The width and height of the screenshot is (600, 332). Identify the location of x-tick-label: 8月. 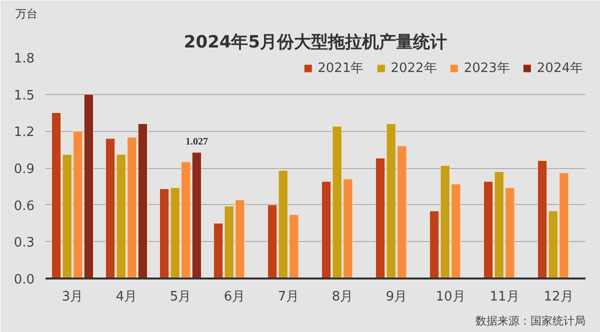
(343, 297).